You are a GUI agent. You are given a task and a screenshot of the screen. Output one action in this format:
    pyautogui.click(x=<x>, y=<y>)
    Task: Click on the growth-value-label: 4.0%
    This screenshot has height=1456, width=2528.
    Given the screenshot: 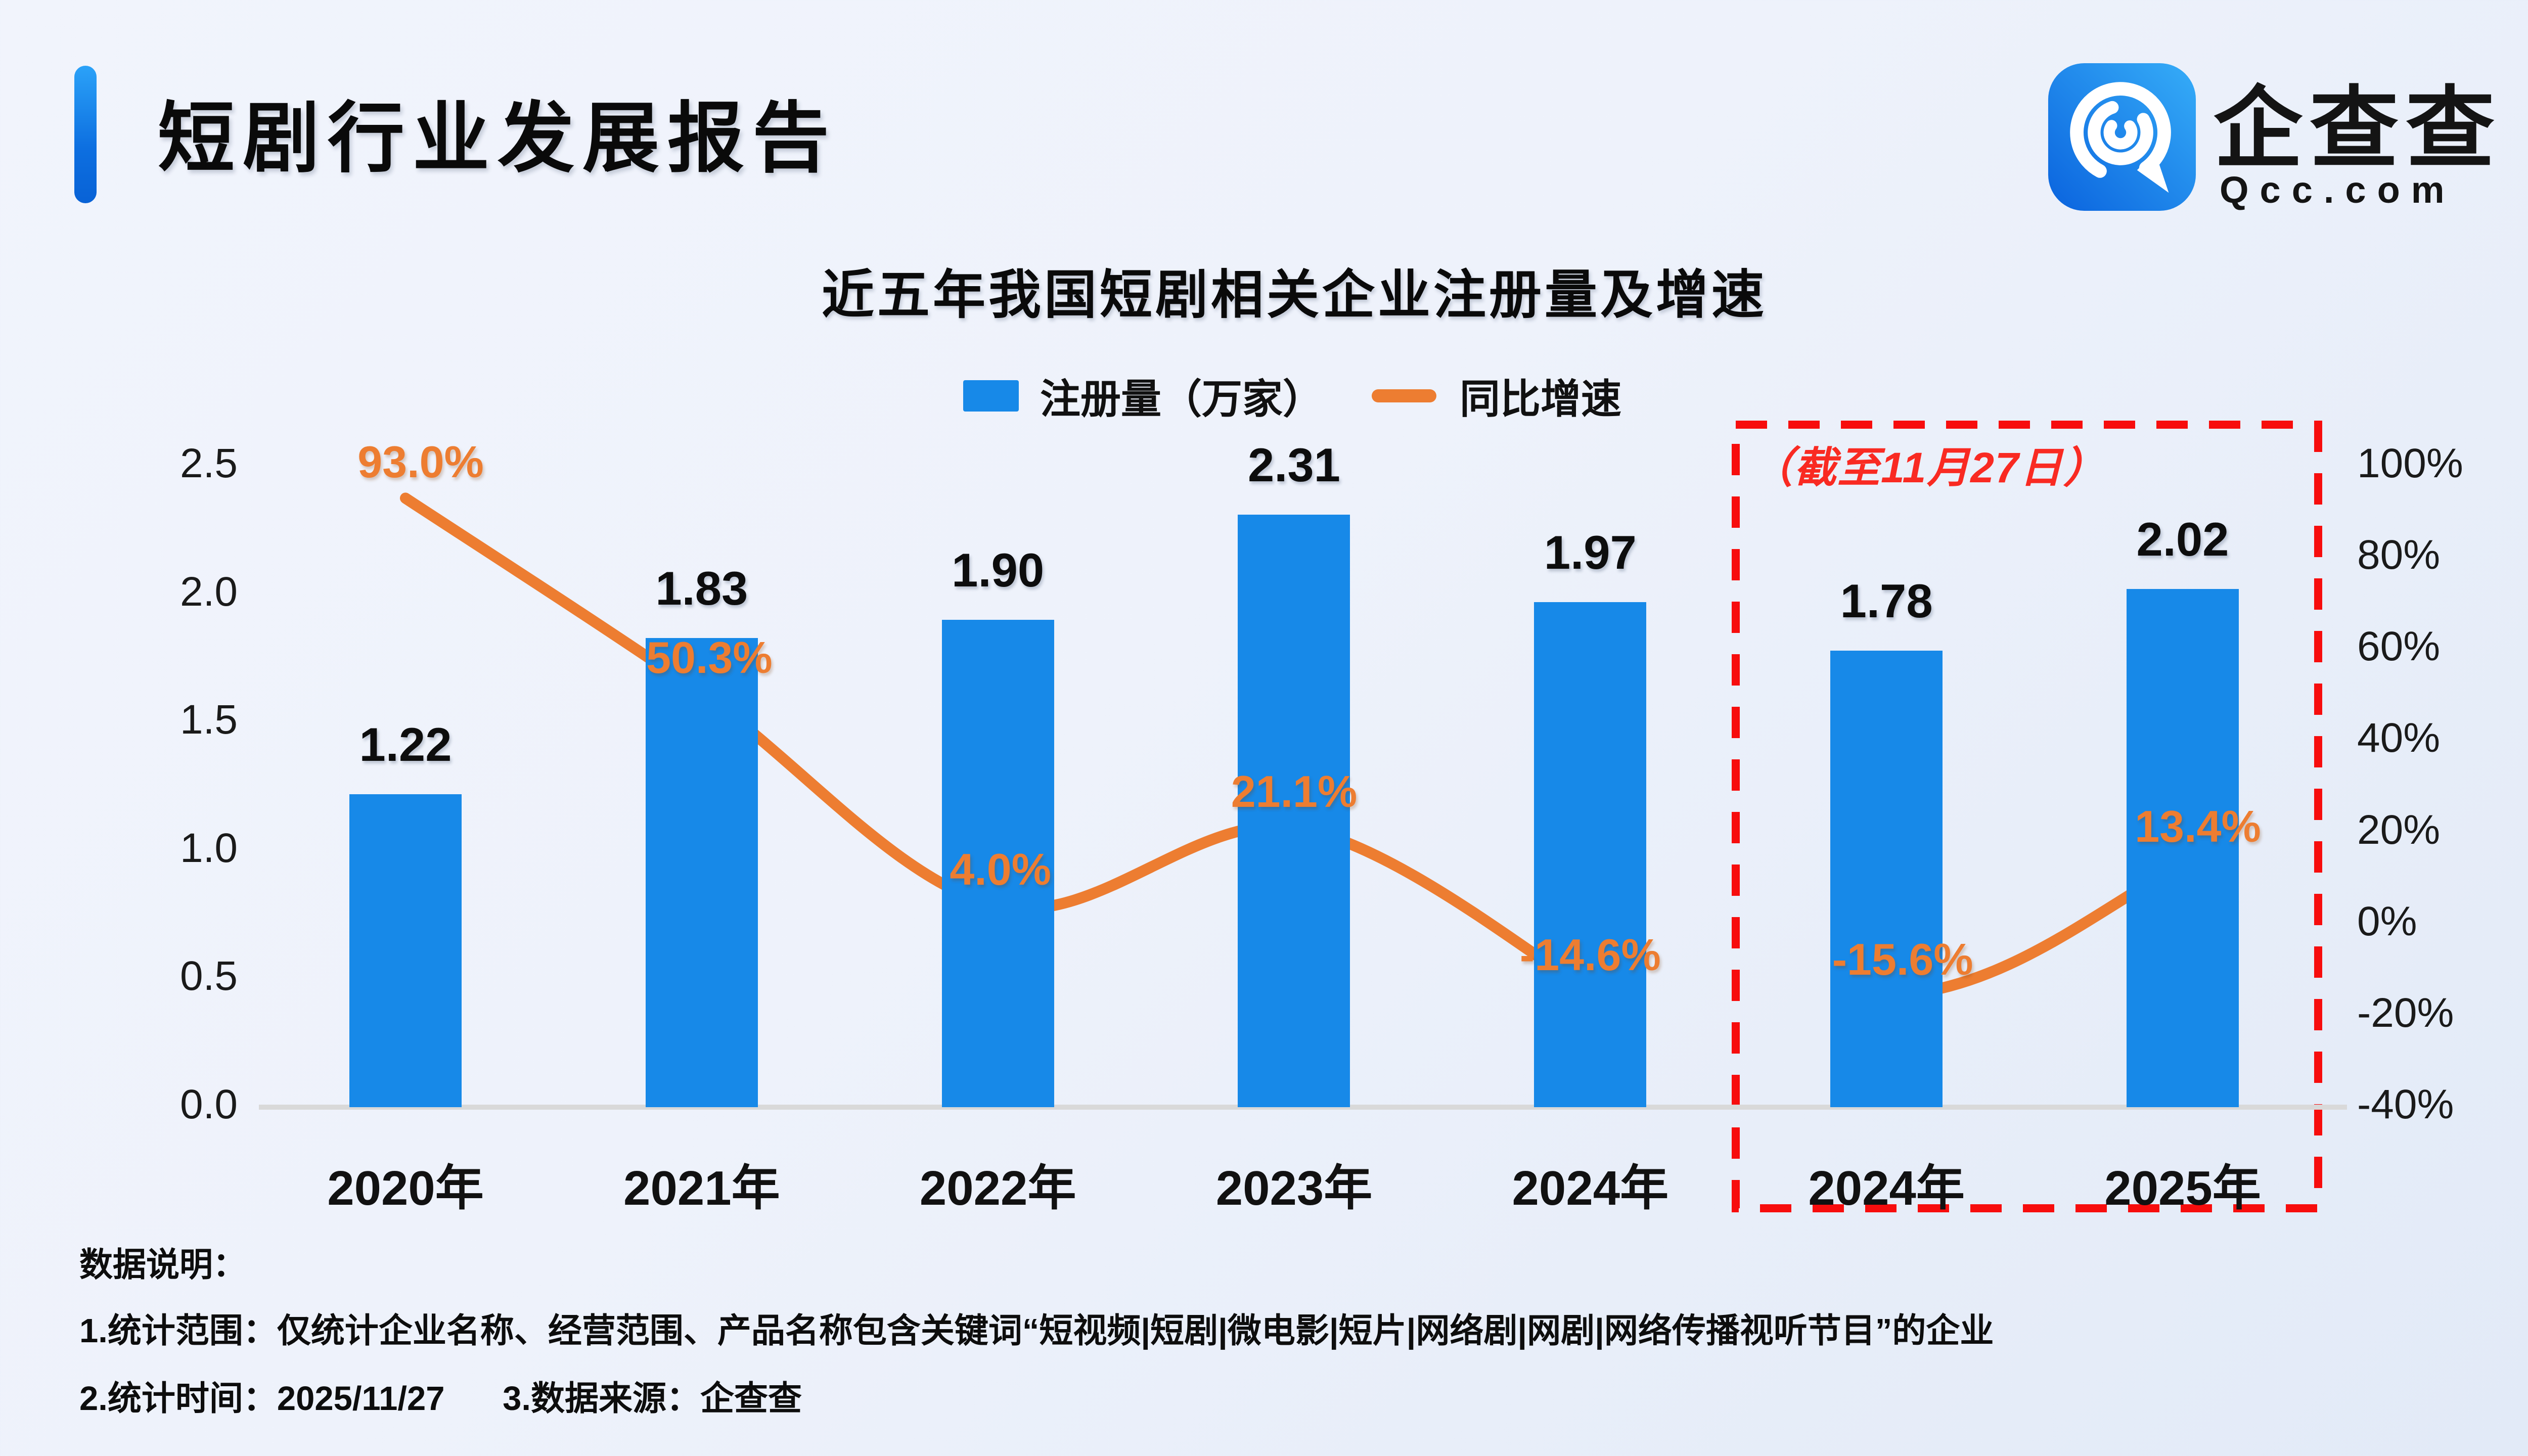 What is the action you would take?
    pyautogui.click(x=1001, y=869)
    